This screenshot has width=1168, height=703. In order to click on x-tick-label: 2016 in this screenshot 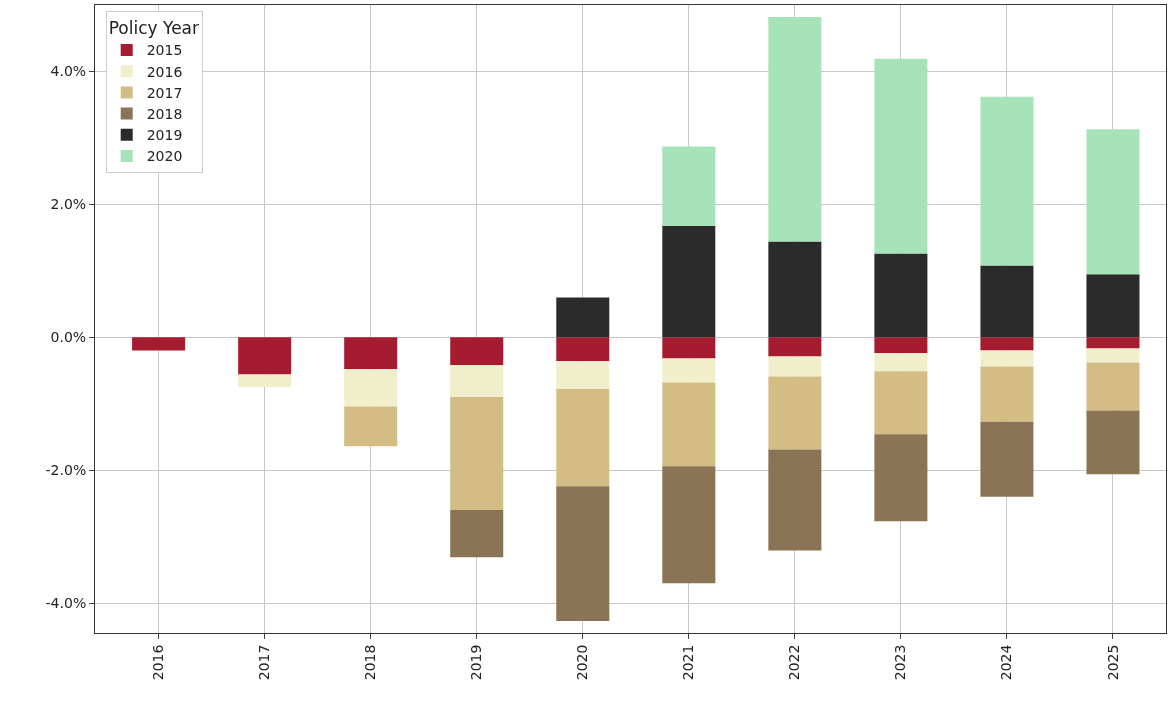, I will do `click(158, 662)`.